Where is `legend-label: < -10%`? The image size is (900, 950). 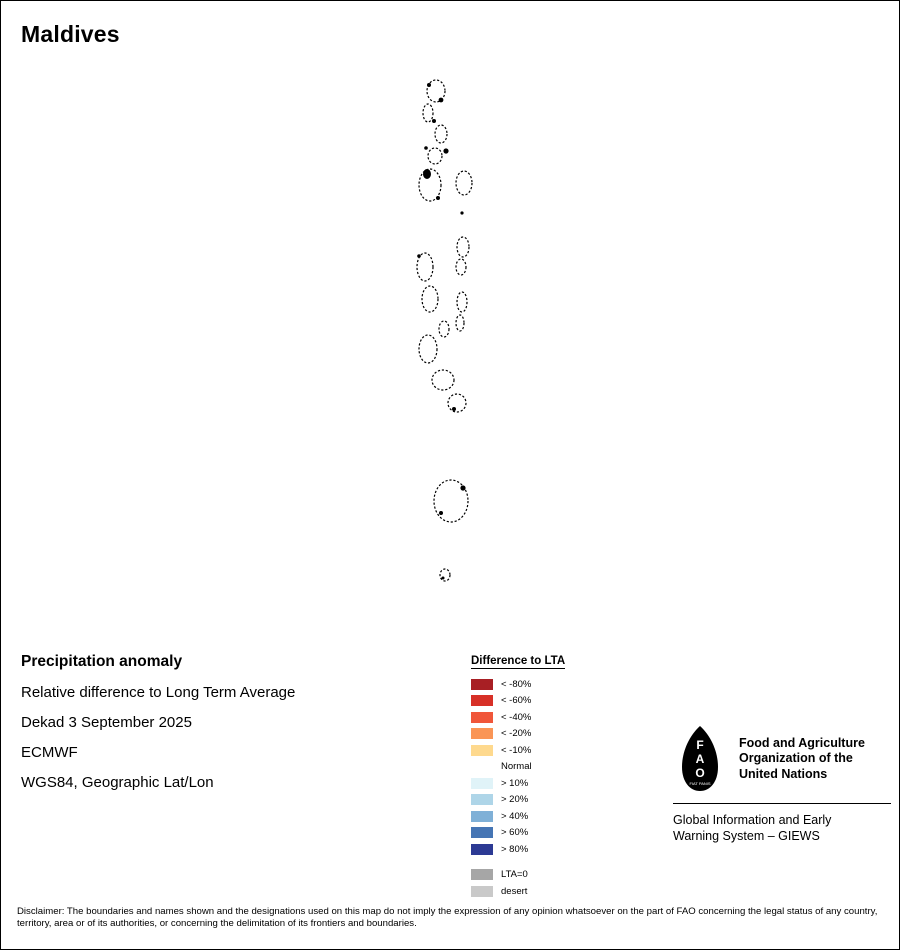
legend-label: < -10% is located at coordinates (516, 750).